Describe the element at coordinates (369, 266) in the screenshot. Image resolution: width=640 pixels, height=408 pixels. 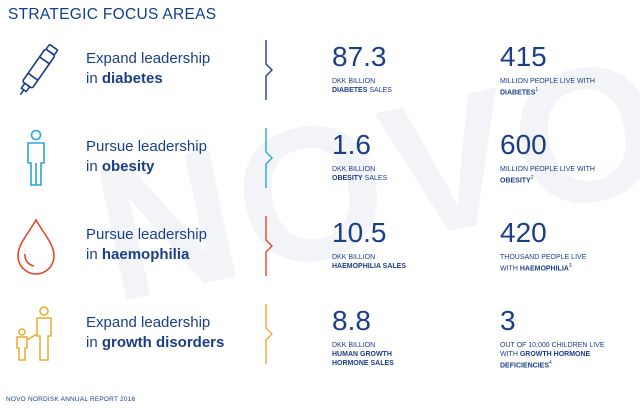
I see `stat-label-bold: HAEMOPHILIA SALES` at that location.